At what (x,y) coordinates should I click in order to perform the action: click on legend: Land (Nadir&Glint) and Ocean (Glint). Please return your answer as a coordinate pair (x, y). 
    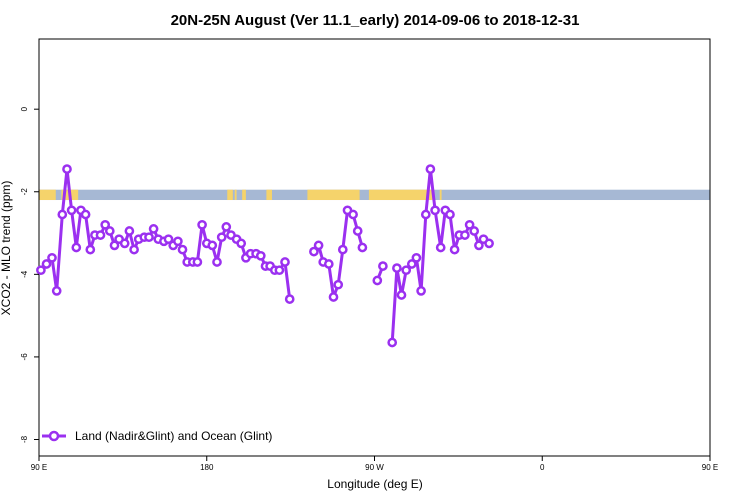
    Looking at the image, I should click on (157, 436).